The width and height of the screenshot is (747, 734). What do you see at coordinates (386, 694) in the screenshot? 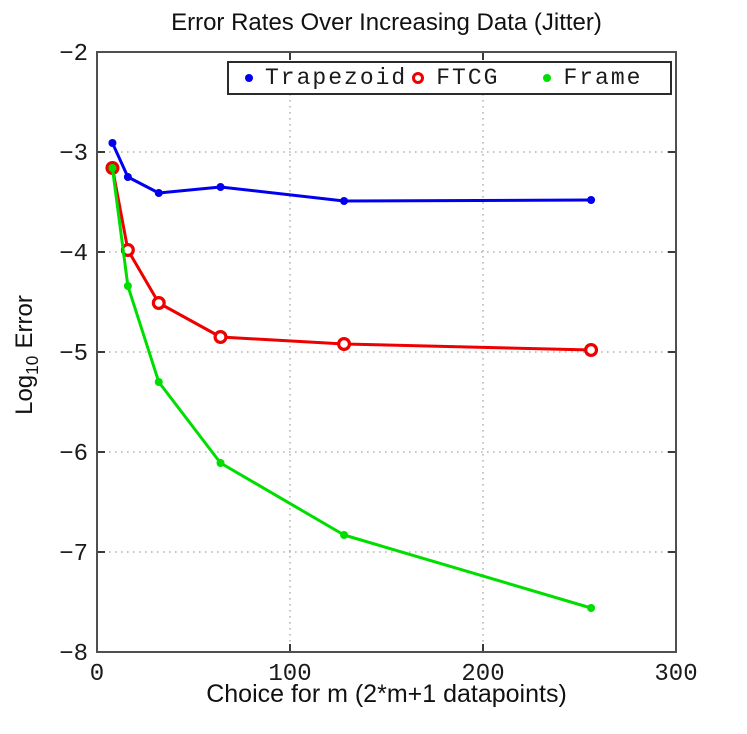
I see `x-axis-label: Choice for m (2*m+1 datapoints)` at bounding box center [386, 694].